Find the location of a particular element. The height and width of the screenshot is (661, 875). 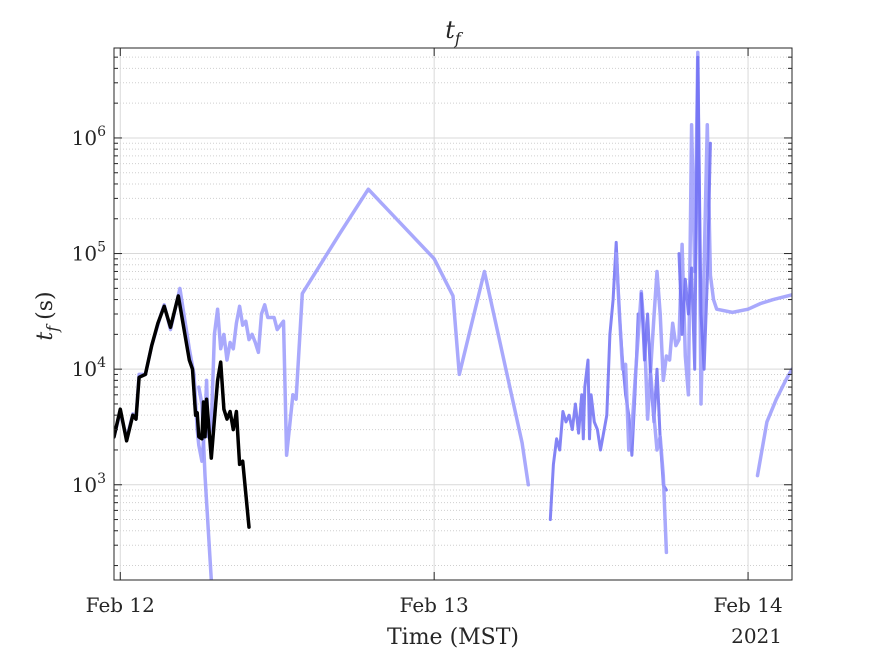

chart-title: tf is located at coordinates (454, 32).